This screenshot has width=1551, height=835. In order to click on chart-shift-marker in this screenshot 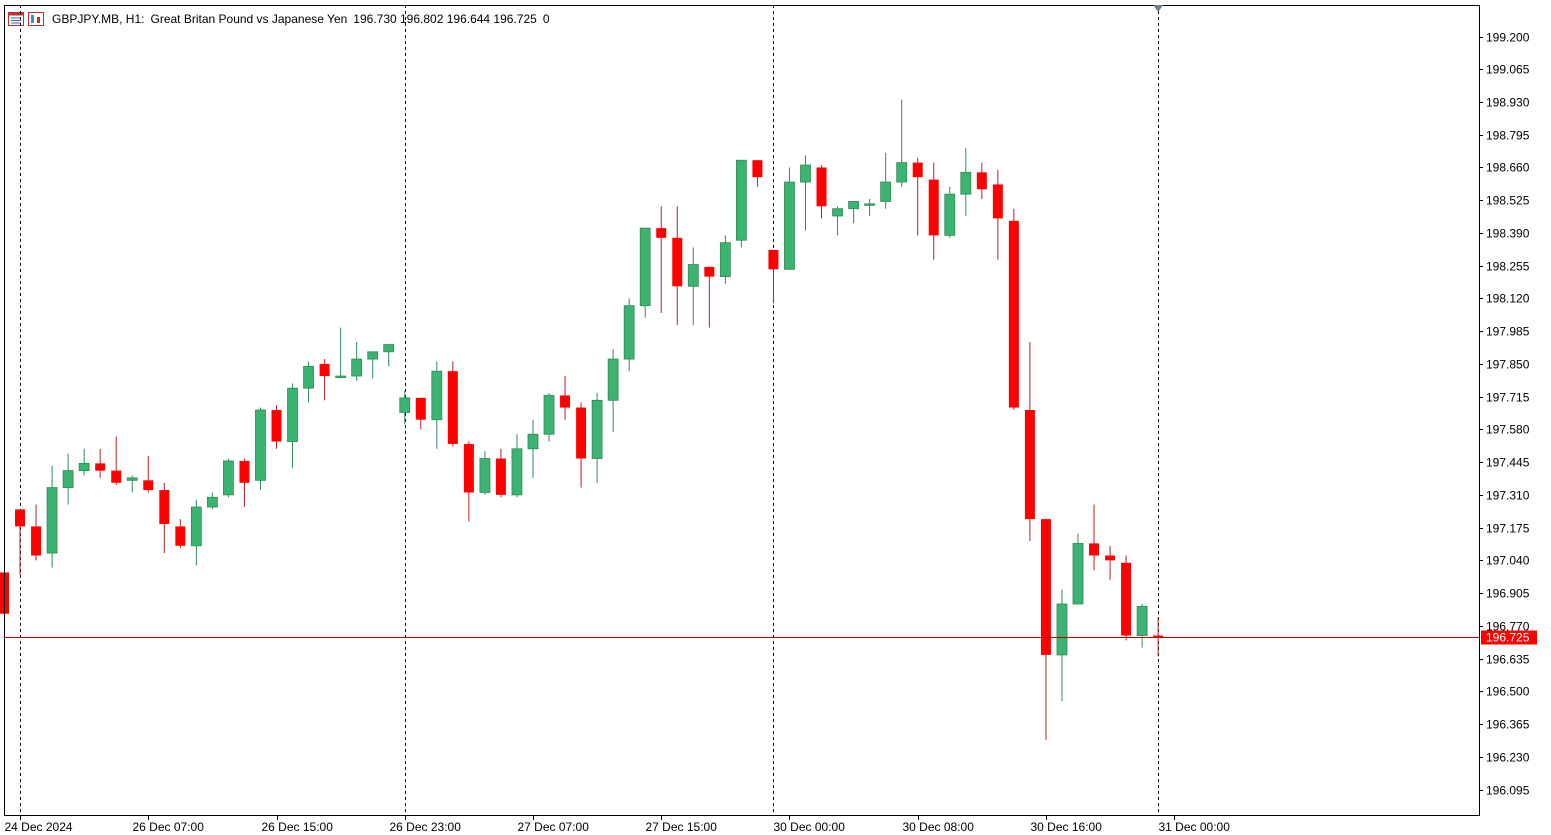, I will do `click(1158, 8)`.